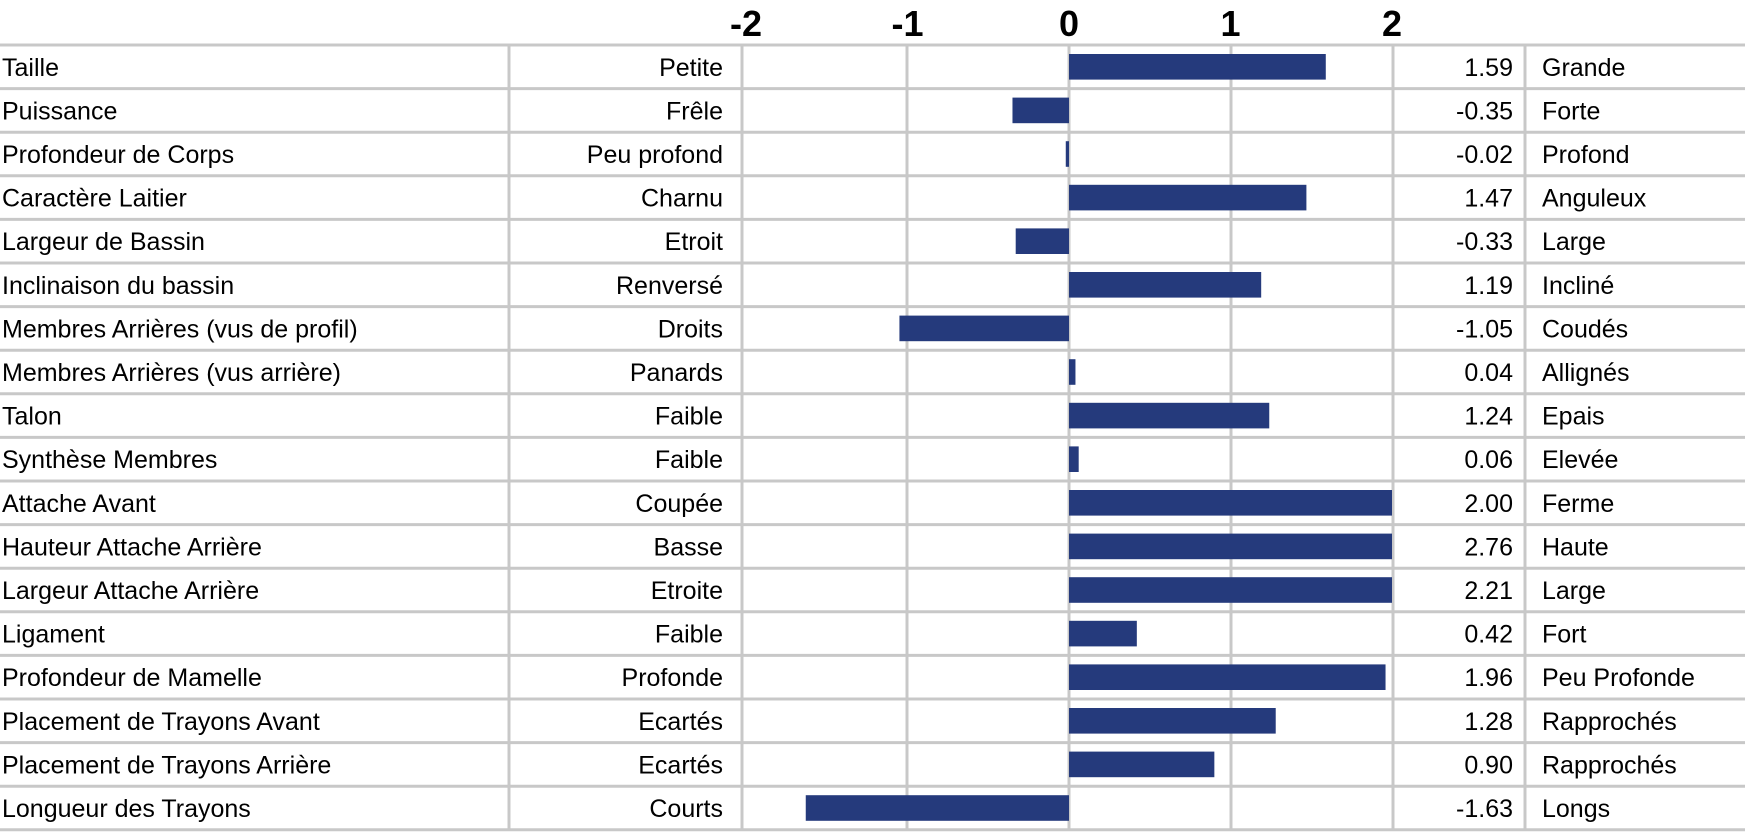  I want to click on trait-label: Membres Arrières (vus de profil), so click(180, 329).